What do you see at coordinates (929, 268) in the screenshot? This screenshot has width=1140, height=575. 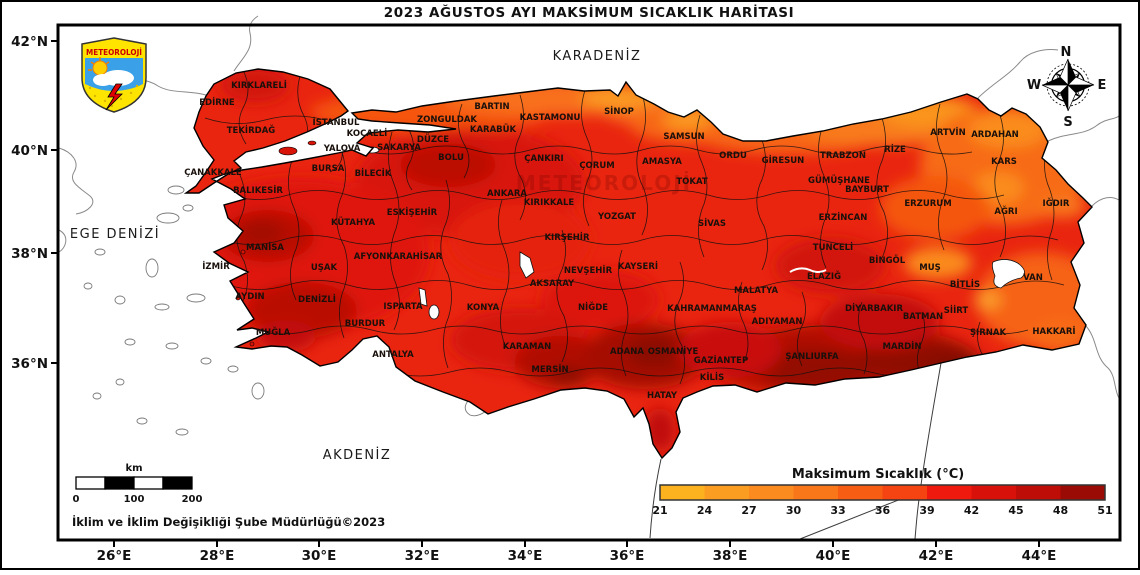 I see `province-label: MUŞ` at bounding box center [929, 268].